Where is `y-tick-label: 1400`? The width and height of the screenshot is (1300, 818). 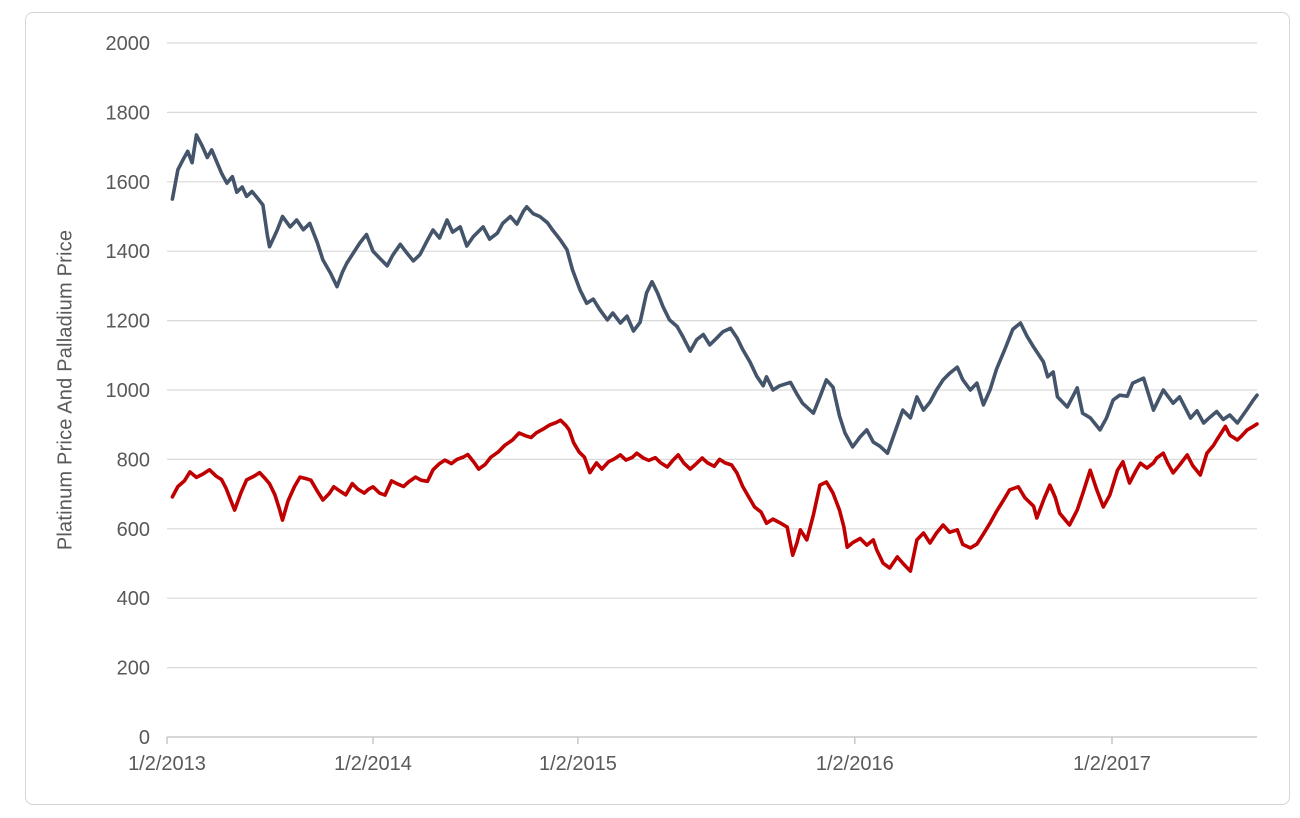 y-tick-label: 1400 is located at coordinates (128, 252).